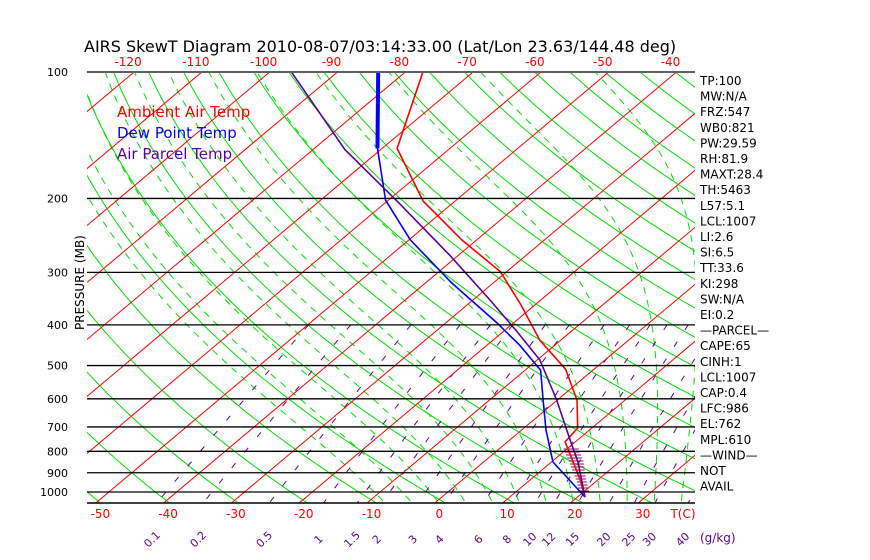 The width and height of the screenshot is (870, 560). Describe the element at coordinates (728, 377) in the screenshot. I see `index-label: LCL:1007` at that location.